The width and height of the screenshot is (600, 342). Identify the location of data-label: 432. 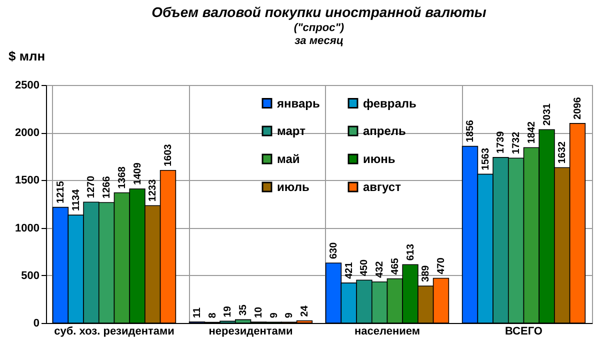
(380, 269).